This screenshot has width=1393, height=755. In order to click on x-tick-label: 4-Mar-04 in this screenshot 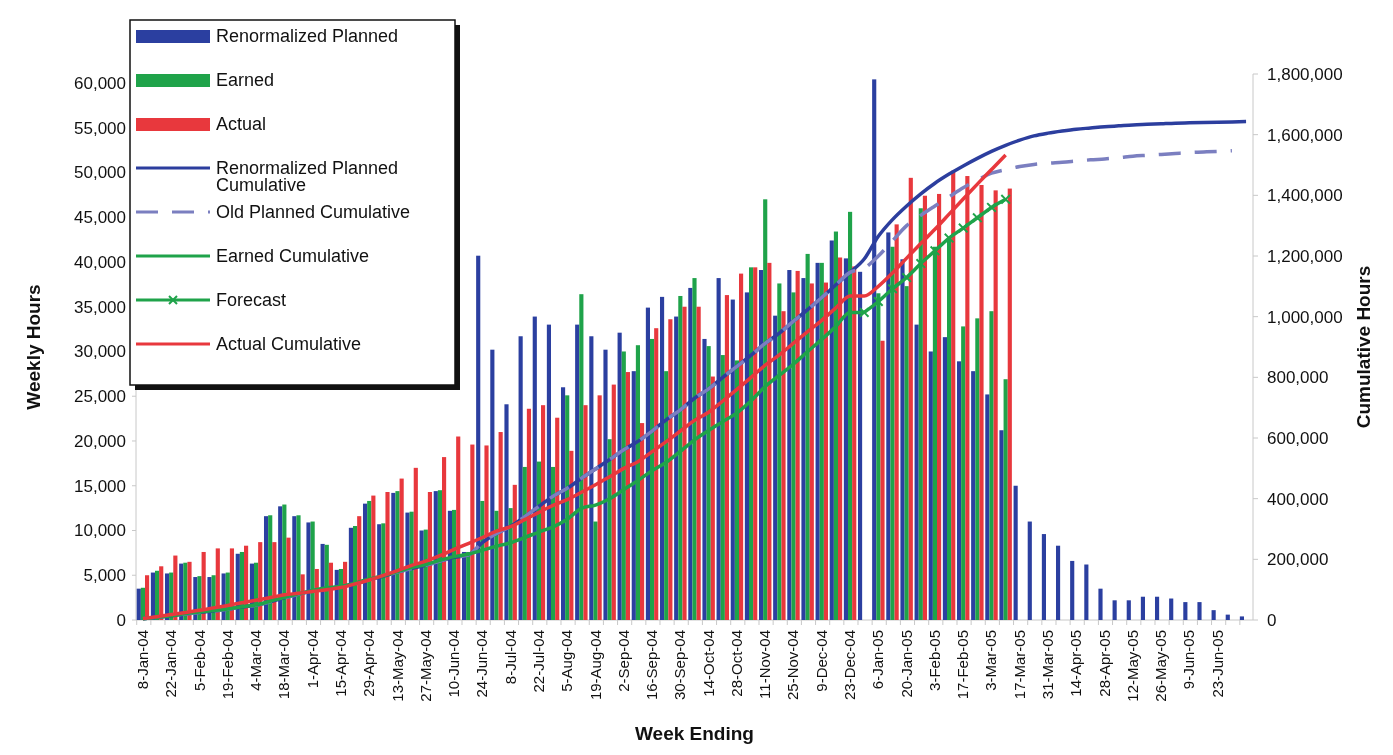, I will do `click(256, 660)`.